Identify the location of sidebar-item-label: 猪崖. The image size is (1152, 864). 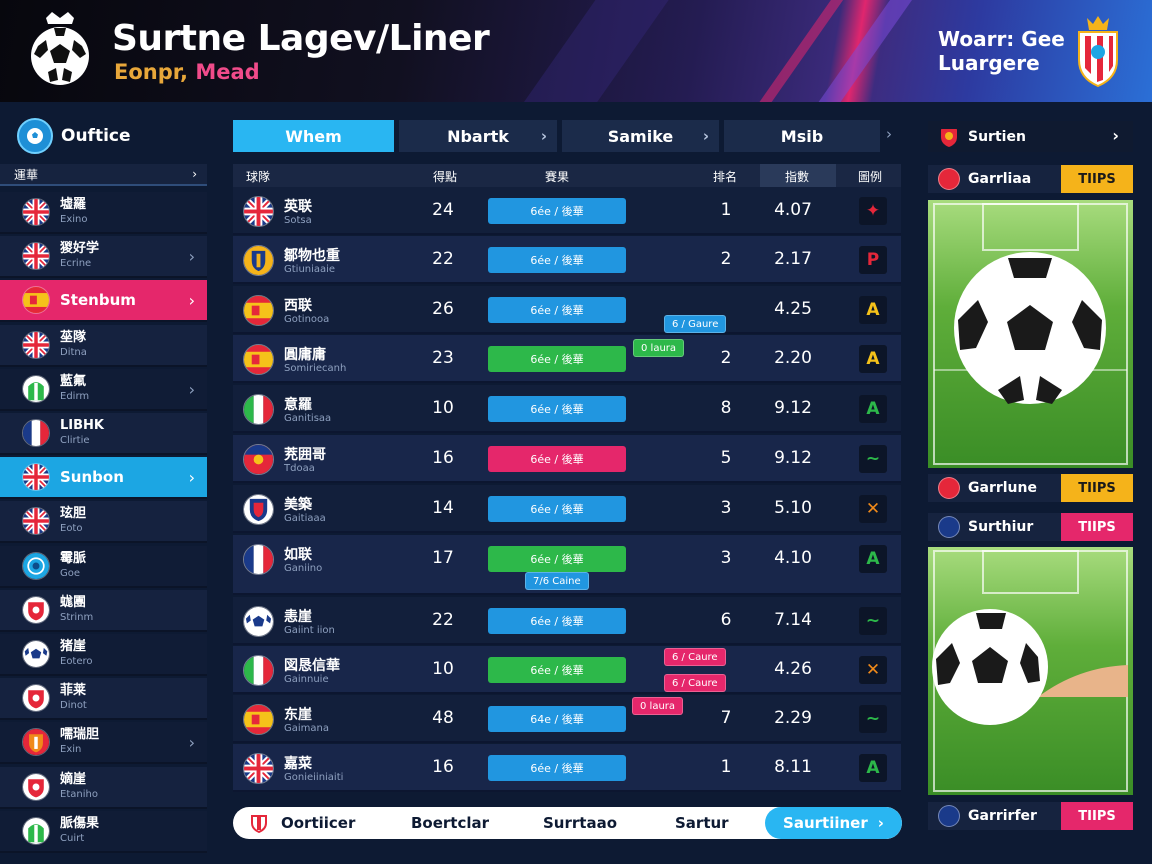
(73, 646).